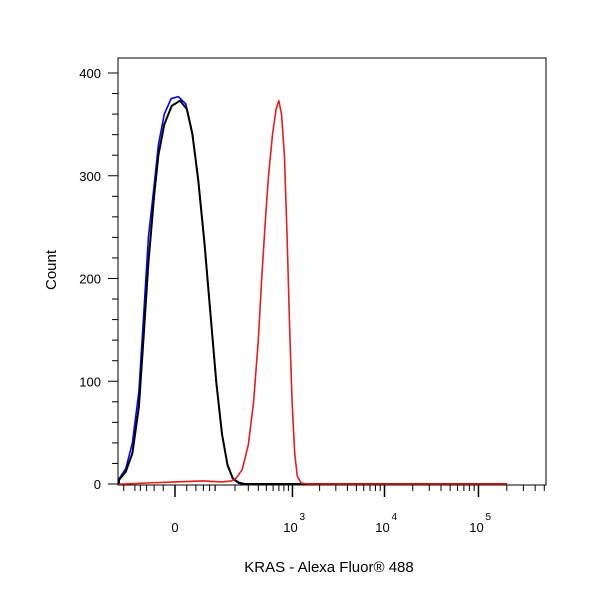 The image size is (600, 600). Describe the element at coordinates (488, 517) in the screenshot. I see `x-tick-exponent: 5` at that location.